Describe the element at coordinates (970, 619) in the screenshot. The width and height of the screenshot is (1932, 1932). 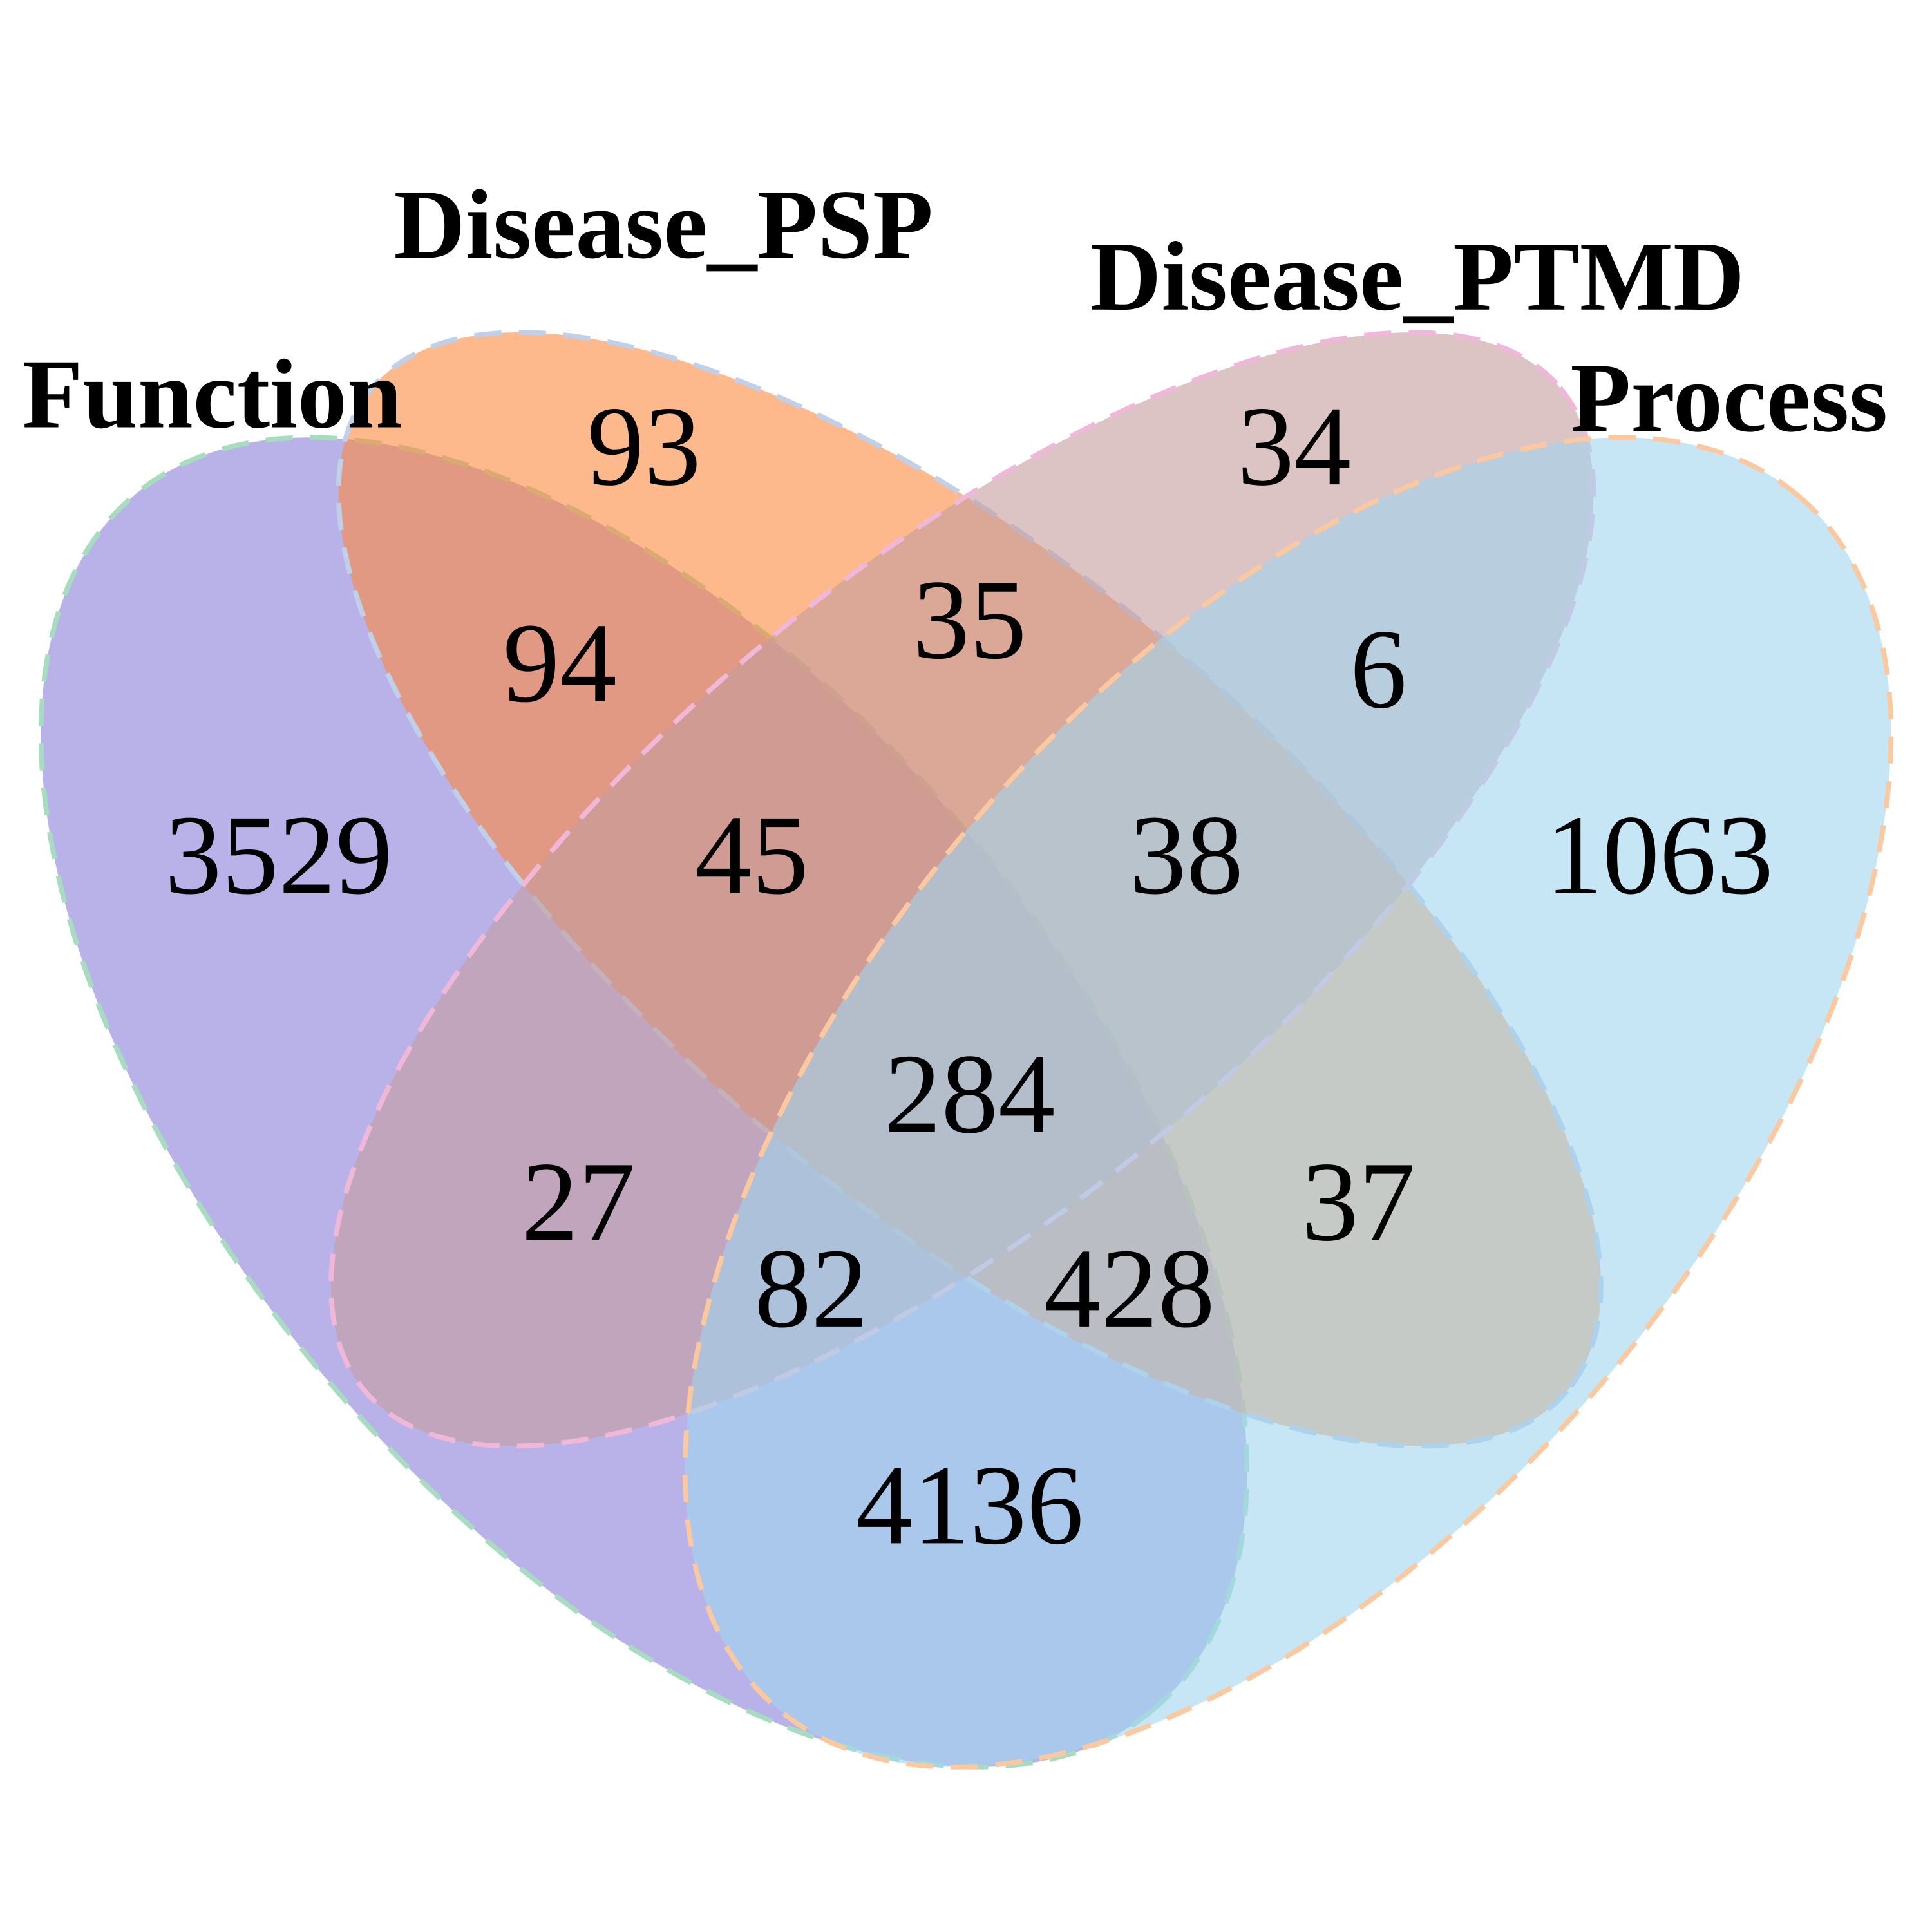
I see `region-count-disease-psp-disease-ptmd: 35` at that location.